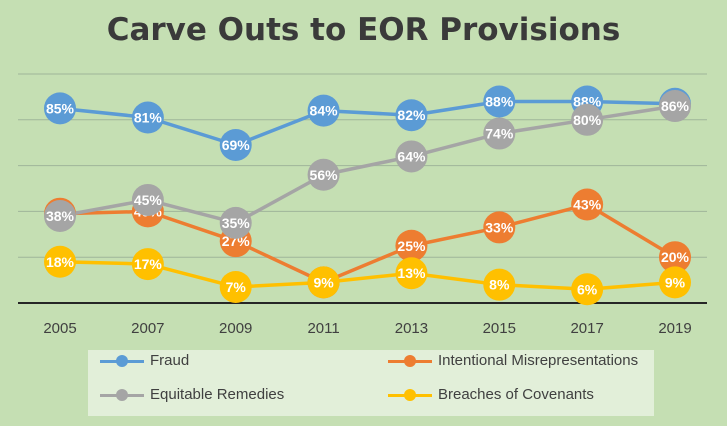 This screenshot has width=727, height=426. What do you see at coordinates (235, 328) in the screenshot?
I see `x-tick-label: 2009` at bounding box center [235, 328].